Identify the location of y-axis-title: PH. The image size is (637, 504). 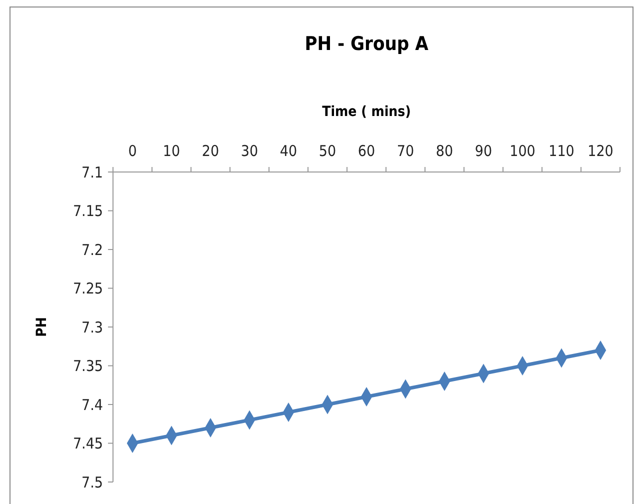
(42, 327).